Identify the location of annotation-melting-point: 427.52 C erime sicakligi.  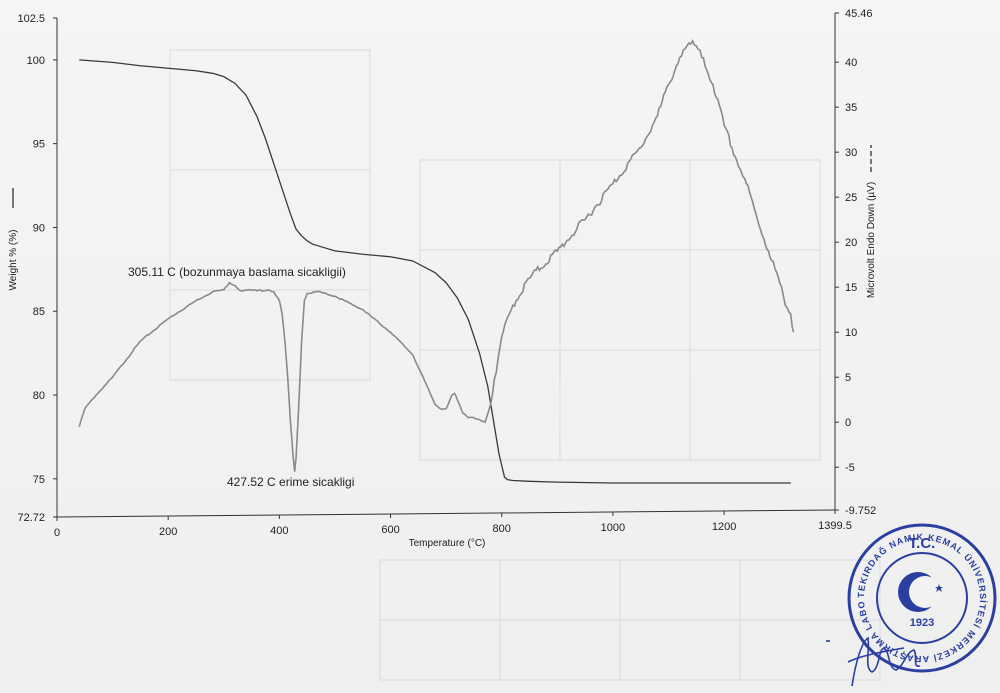
(290, 482).